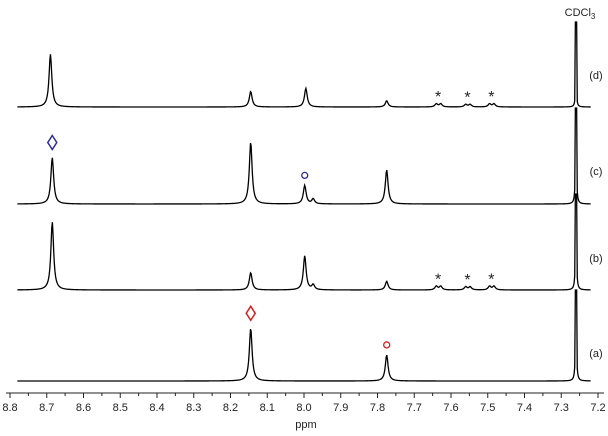 This screenshot has width=608, height=436. Describe the element at coordinates (595, 354) in the screenshot. I see `trace-label: (a)` at that location.